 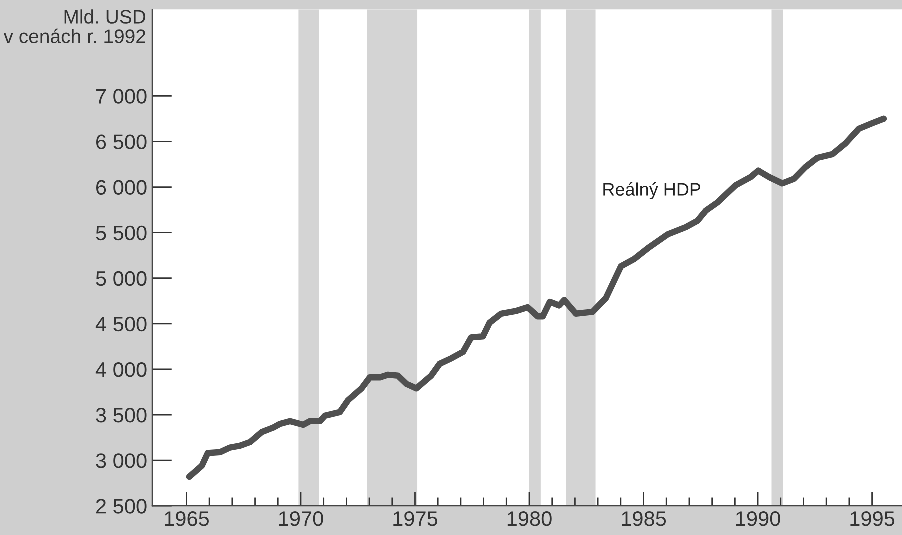 I want to click on y-tick-label: 7 000, so click(x=121, y=96).